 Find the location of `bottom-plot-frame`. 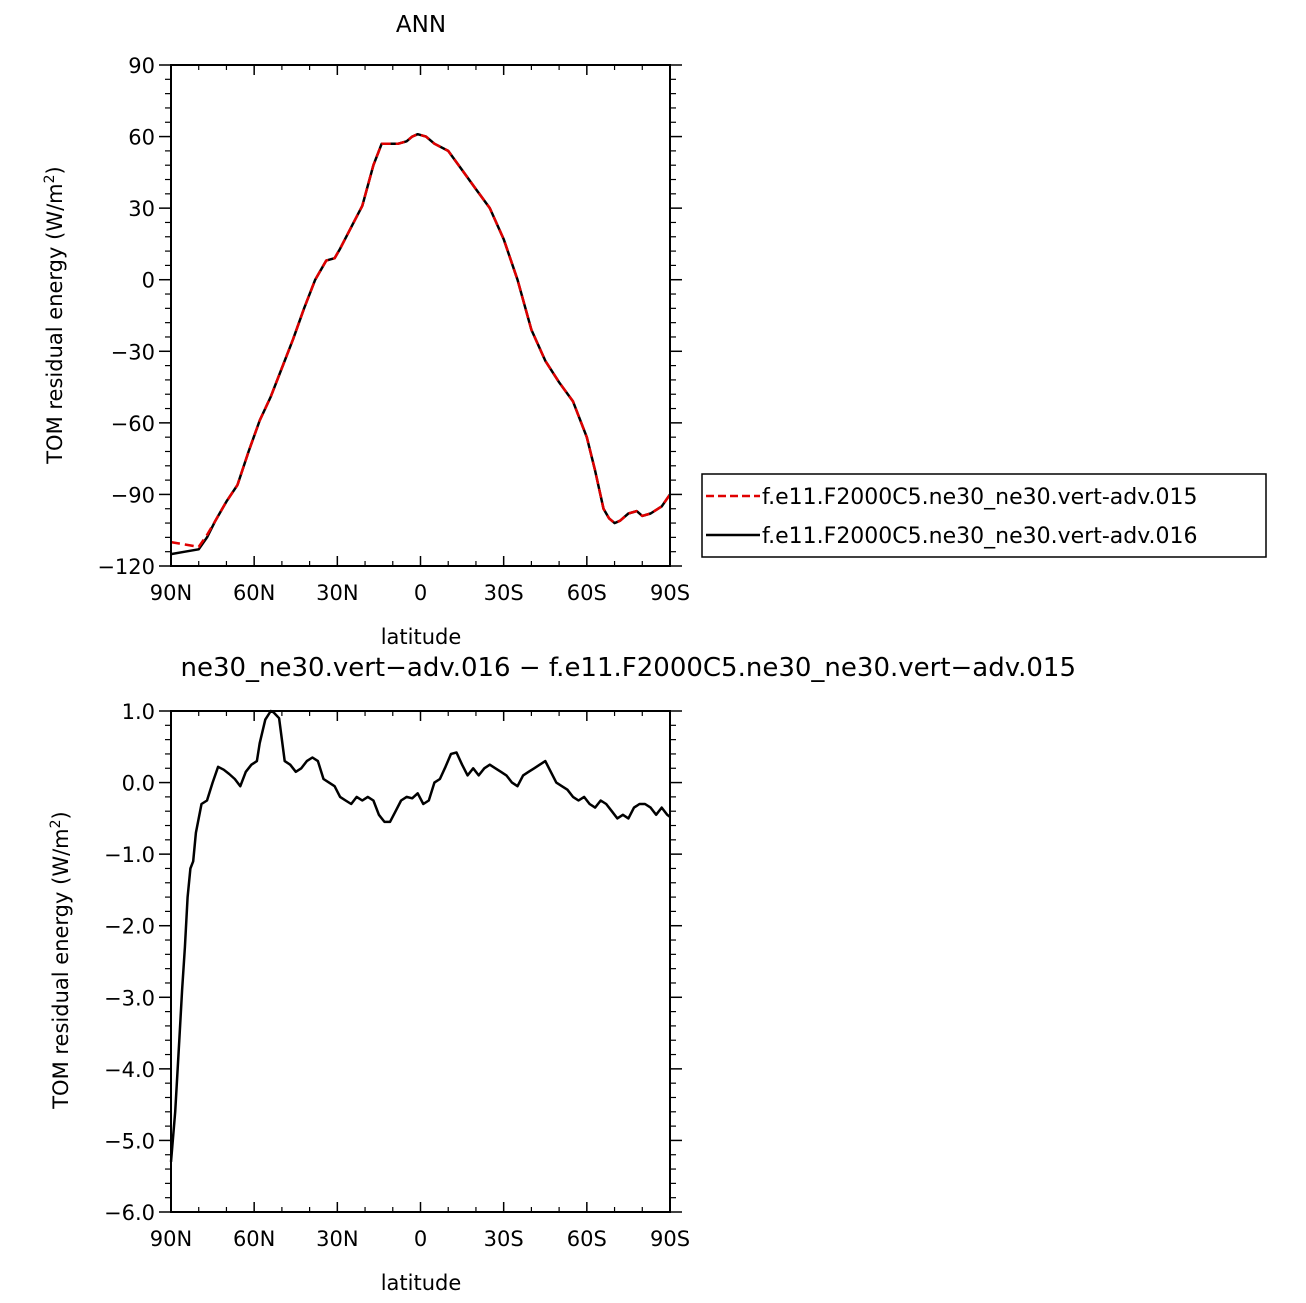

bottom-plot-frame is located at coordinates (420, 961).